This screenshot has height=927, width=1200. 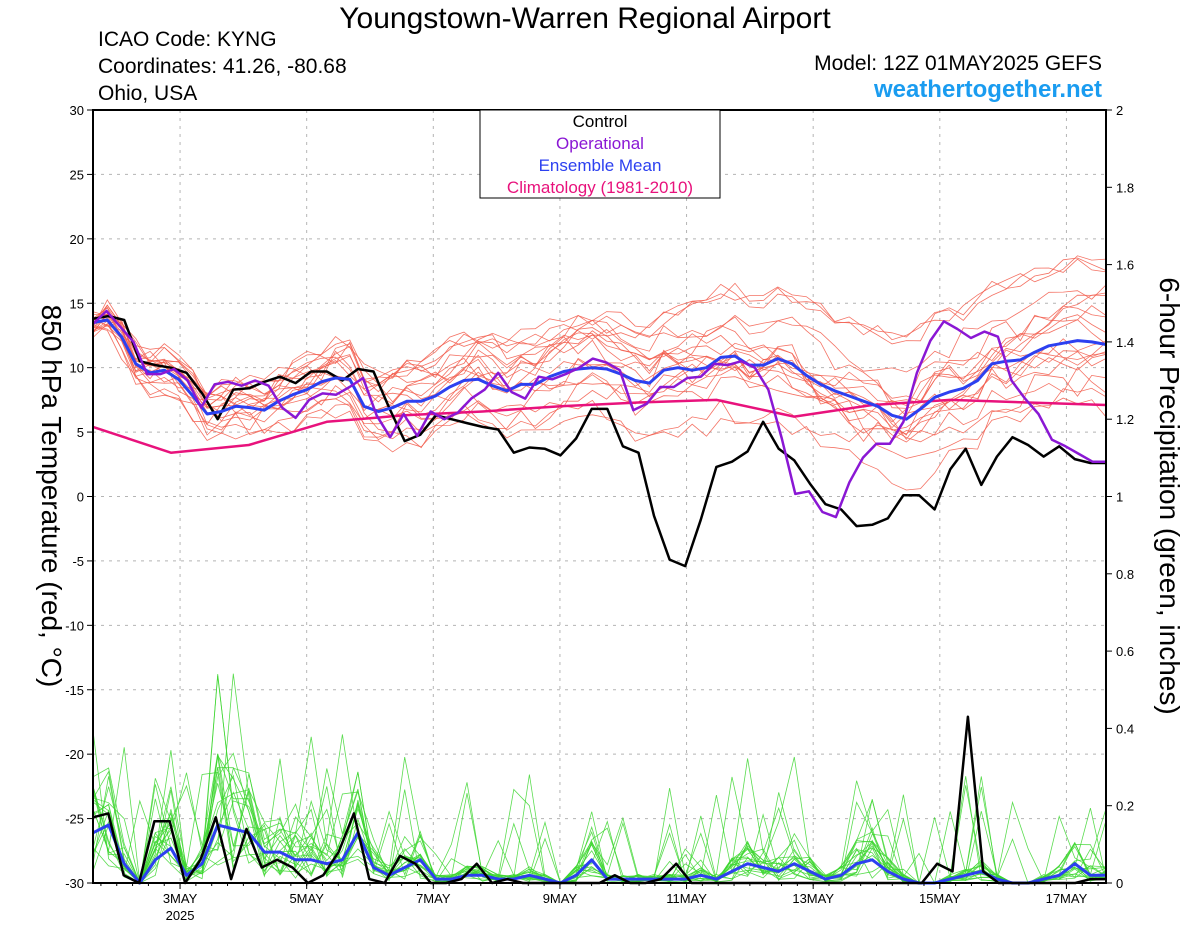 What do you see at coordinates (940, 898) in the screenshot?
I see `x-tick-label: 15MAY` at bounding box center [940, 898].